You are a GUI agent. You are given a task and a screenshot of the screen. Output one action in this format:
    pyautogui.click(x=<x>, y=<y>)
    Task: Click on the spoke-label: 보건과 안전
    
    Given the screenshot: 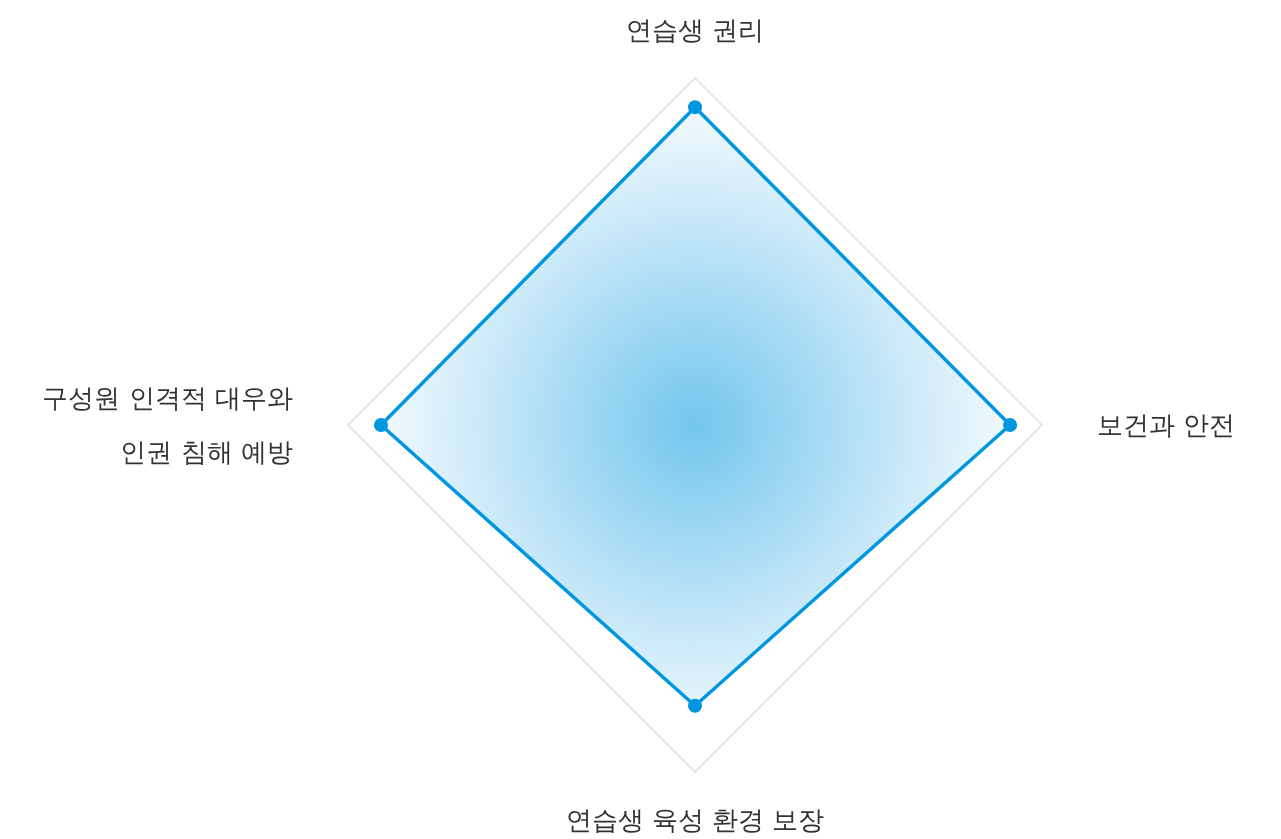 What is the action you would take?
    pyautogui.click(x=1166, y=425)
    